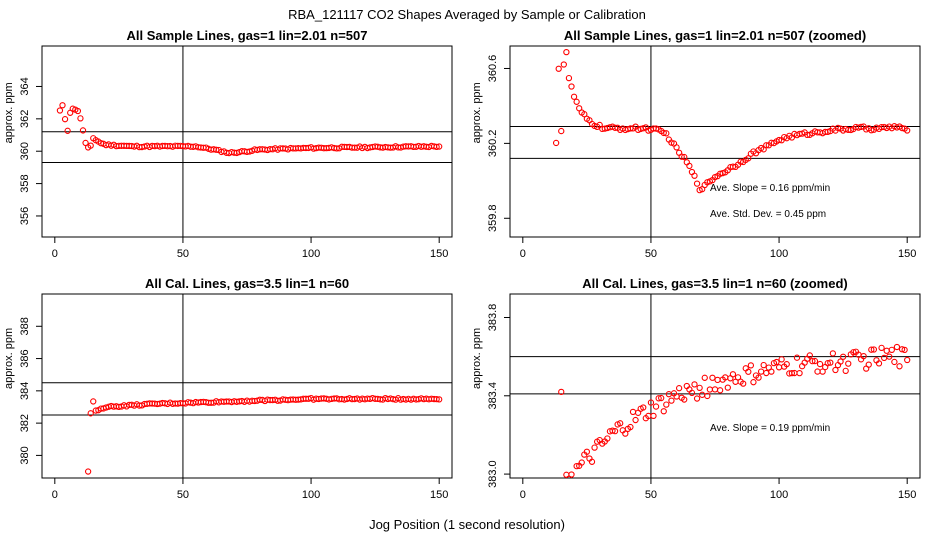  What do you see at coordinates (493, 69) in the screenshot?
I see `y-tick-label: 360.6` at bounding box center [493, 69].